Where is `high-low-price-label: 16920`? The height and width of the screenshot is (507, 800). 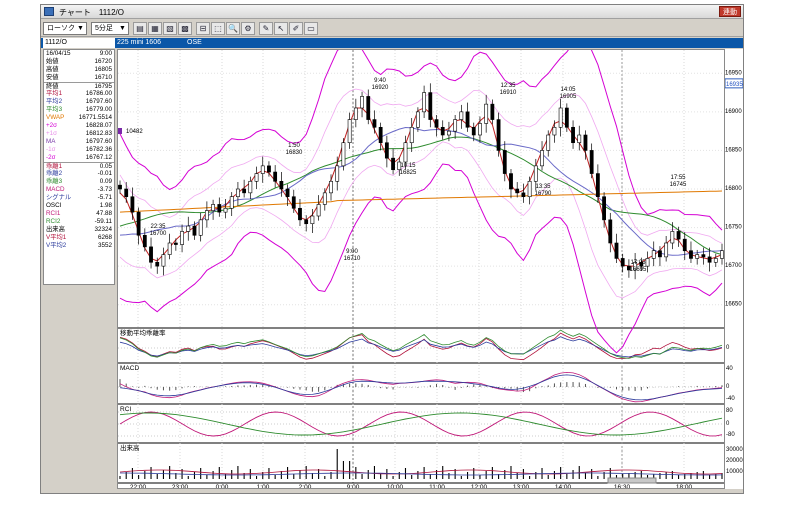 high-low-price-label: 16920 is located at coordinates (380, 88).